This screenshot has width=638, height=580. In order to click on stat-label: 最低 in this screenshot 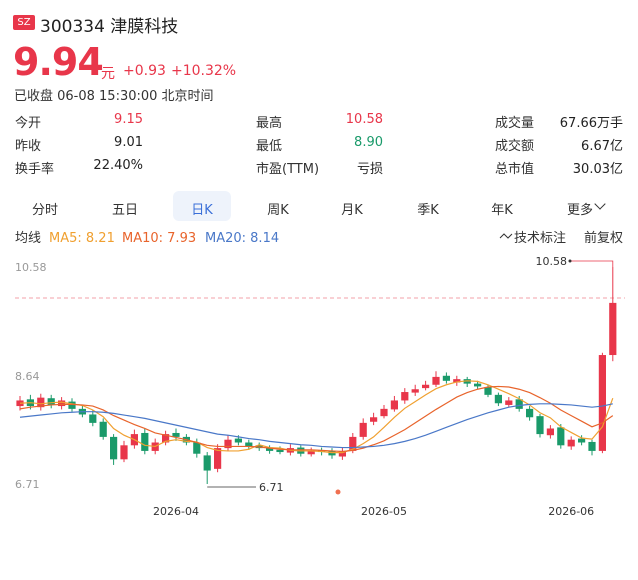, I will do `click(269, 146)`.